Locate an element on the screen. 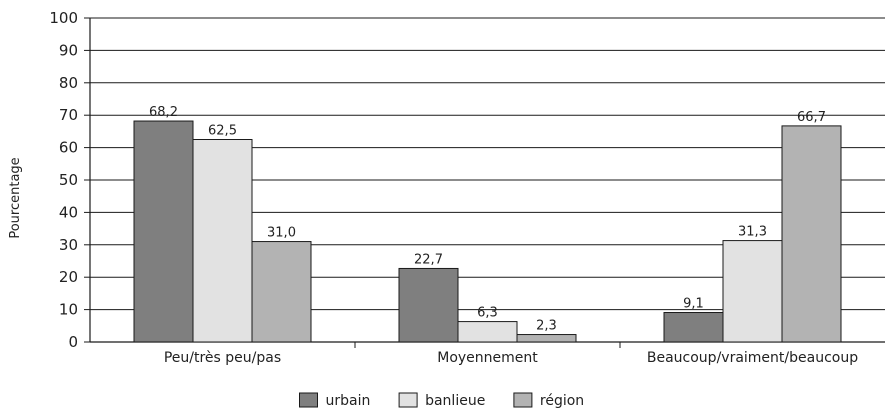  legend-item-urbain: urbain is located at coordinates (335, 400).